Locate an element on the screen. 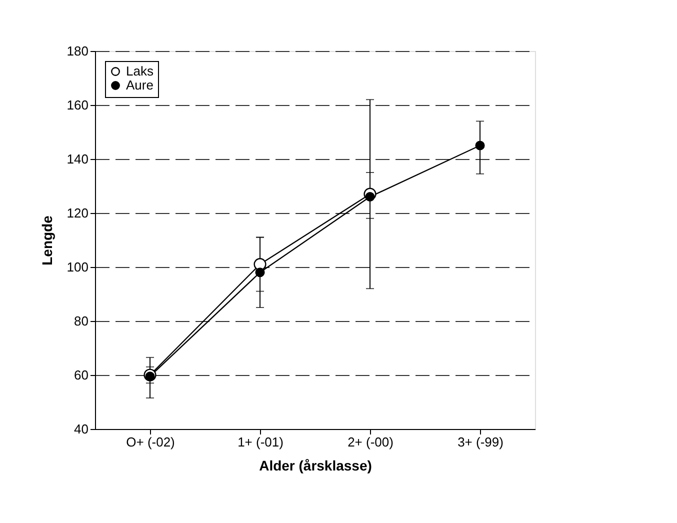 The image size is (677, 523). y-tick-label: 80 is located at coordinates (81, 321).